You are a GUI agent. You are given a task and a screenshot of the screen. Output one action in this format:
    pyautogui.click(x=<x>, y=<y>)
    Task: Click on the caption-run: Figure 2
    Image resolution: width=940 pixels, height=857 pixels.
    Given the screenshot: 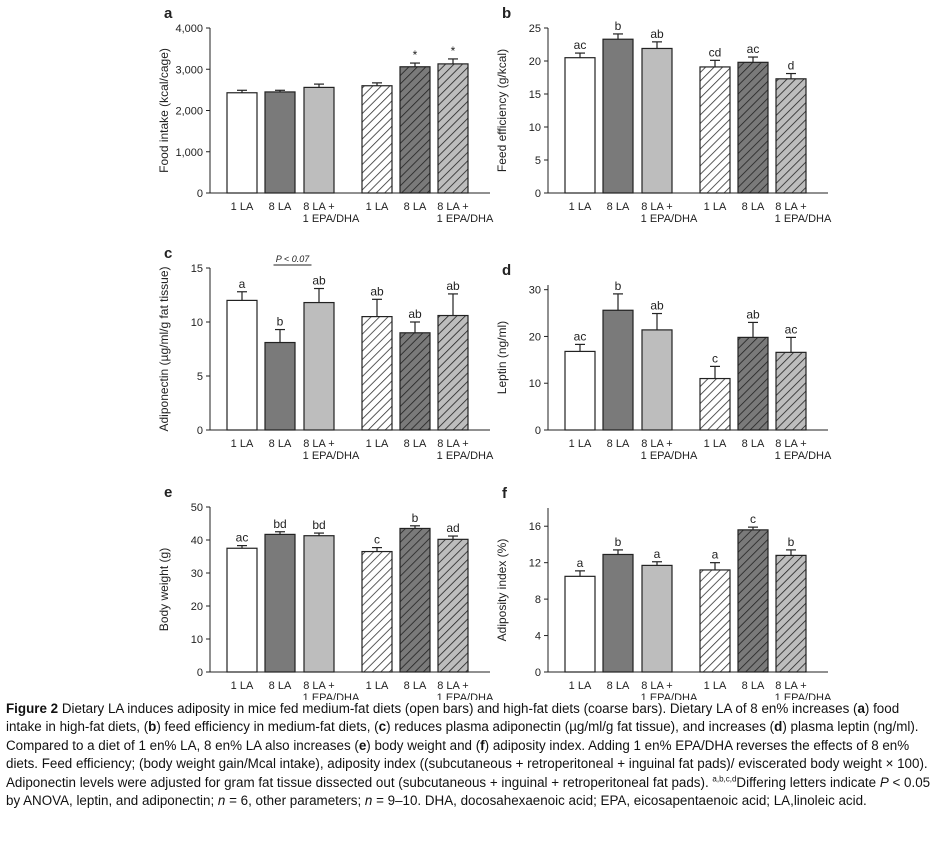 What is the action you would take?
    pyautogui.click(x=32, y=708)
    